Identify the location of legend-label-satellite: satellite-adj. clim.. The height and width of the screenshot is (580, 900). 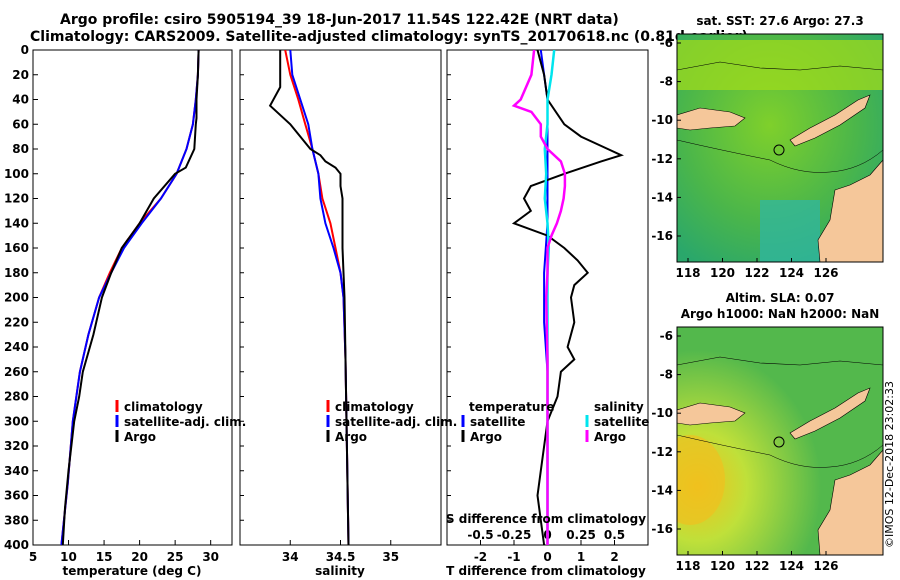
(396, 422).